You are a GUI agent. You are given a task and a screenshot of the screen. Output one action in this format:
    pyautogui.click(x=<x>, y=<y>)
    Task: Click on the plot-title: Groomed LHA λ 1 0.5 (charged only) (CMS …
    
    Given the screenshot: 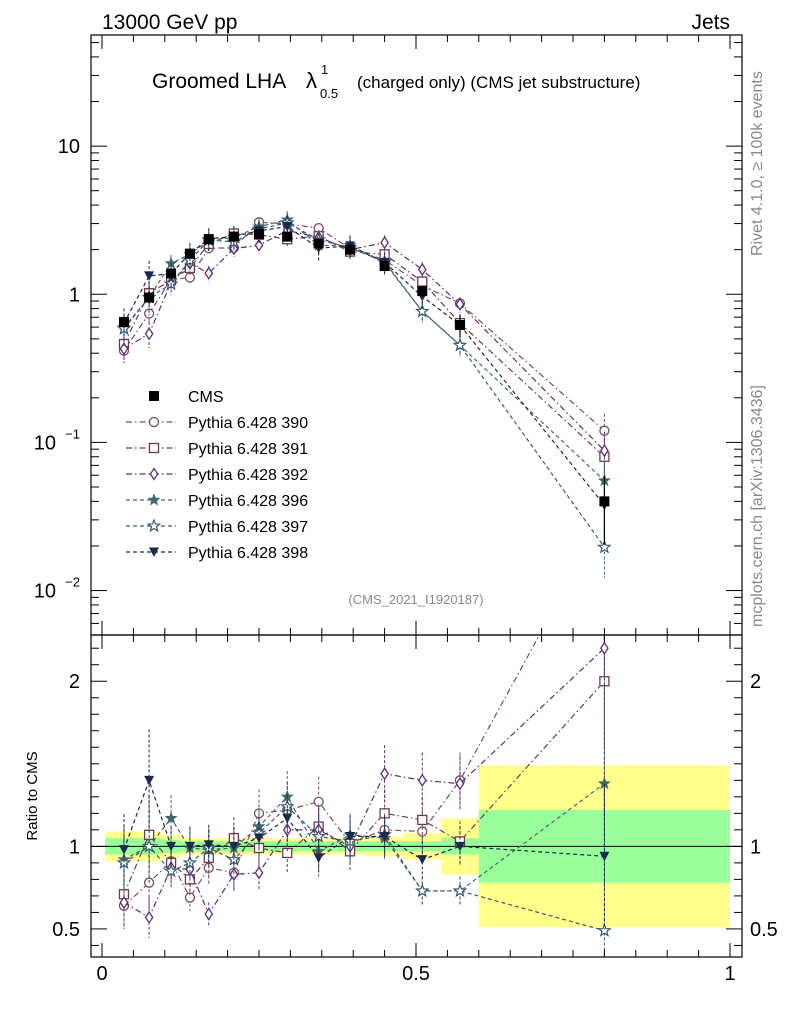 What is the action you would take?
    pyautogui.click(x=396, y=81)
    